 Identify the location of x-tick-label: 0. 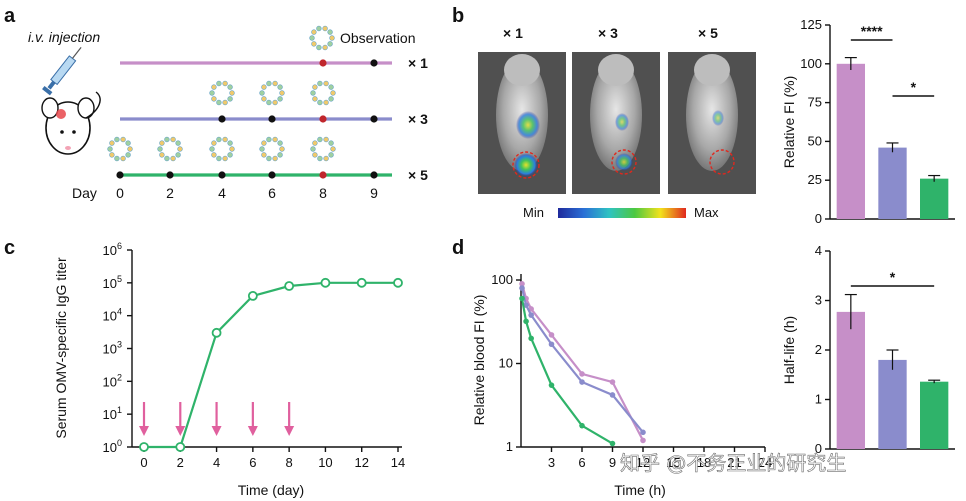
(143, 462).